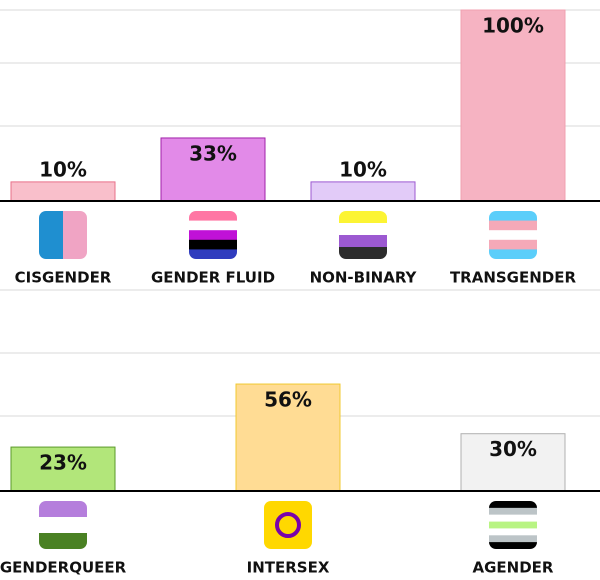 The width and height of the screenshot is (600, 580). I want to click on value-label: 23%, so click(63, 463).